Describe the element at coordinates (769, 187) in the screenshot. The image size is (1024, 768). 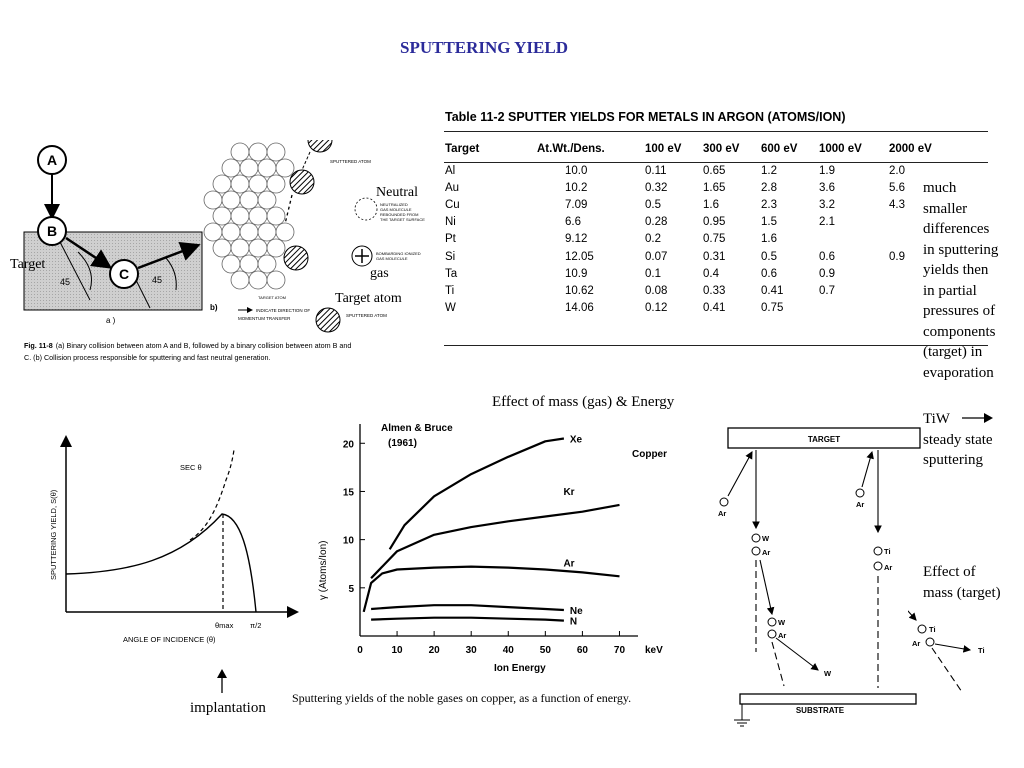
I see `cell-600ev: 2.8` at that location.